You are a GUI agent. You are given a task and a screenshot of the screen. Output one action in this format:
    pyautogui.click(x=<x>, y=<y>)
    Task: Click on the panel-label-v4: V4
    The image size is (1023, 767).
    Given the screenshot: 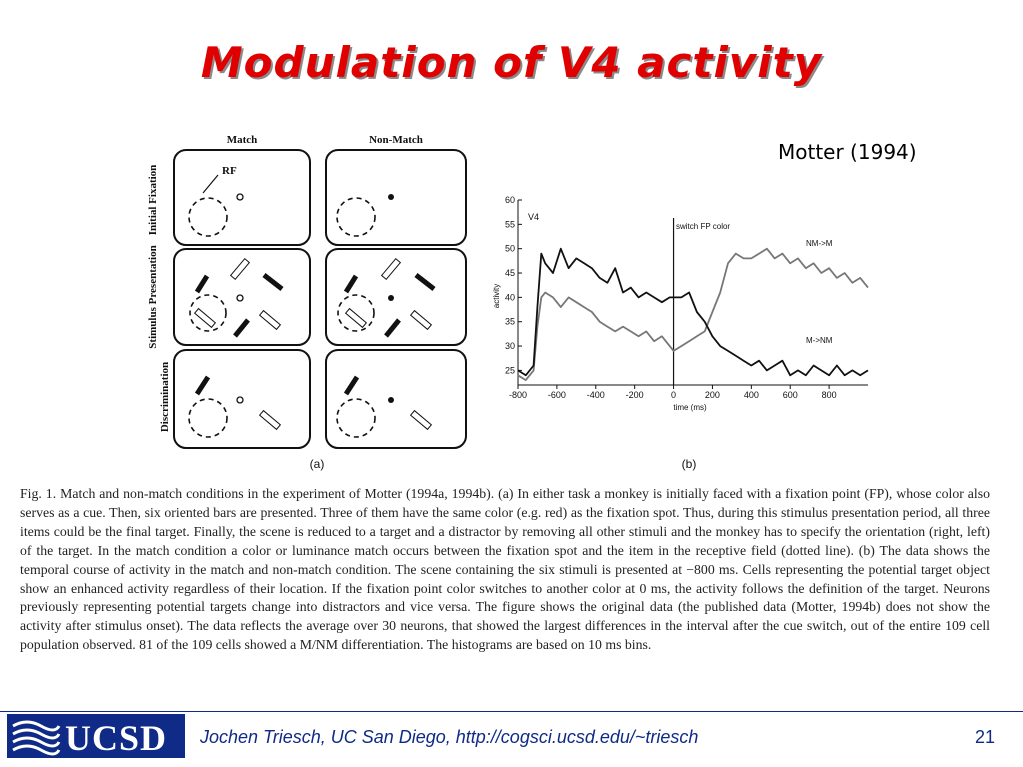 What is the action you would take?
    pyautogui.click(x=533, y=217)
    